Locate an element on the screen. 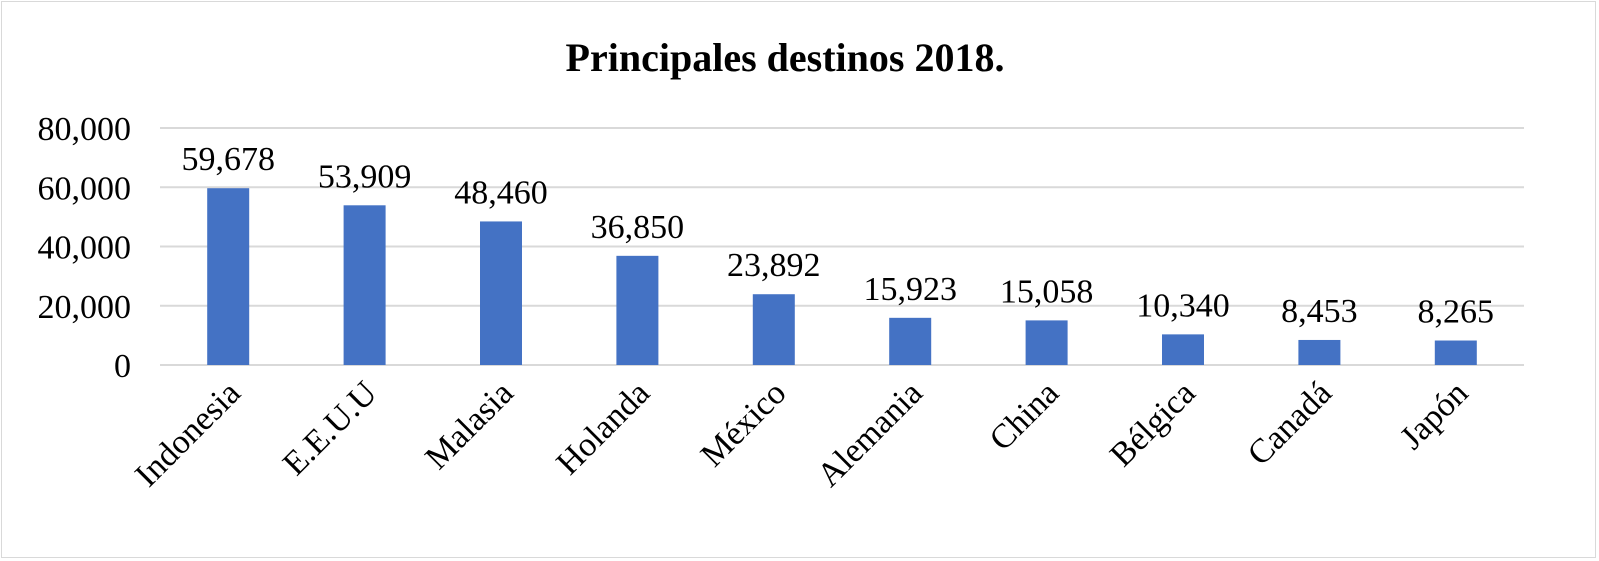  y-tick-label: 60,000 is located at coordinates (85, 188).